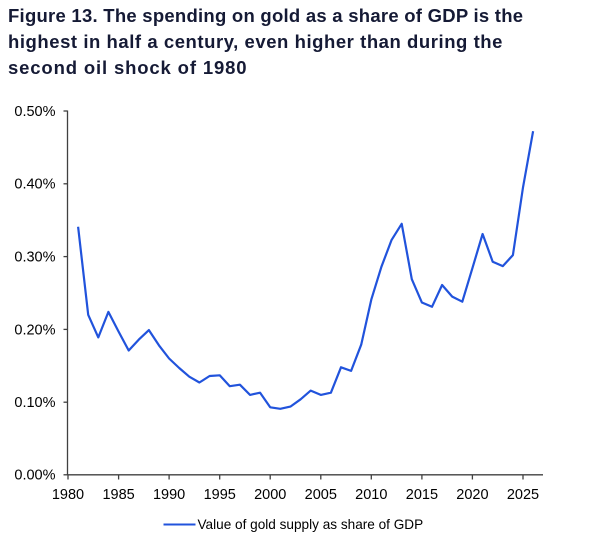 This screenshot has height=541, width=601. What do you see at coordinates (118, 495) in the screenshot?
I see `svg-text: 1985` at bounding box center [118, 495].